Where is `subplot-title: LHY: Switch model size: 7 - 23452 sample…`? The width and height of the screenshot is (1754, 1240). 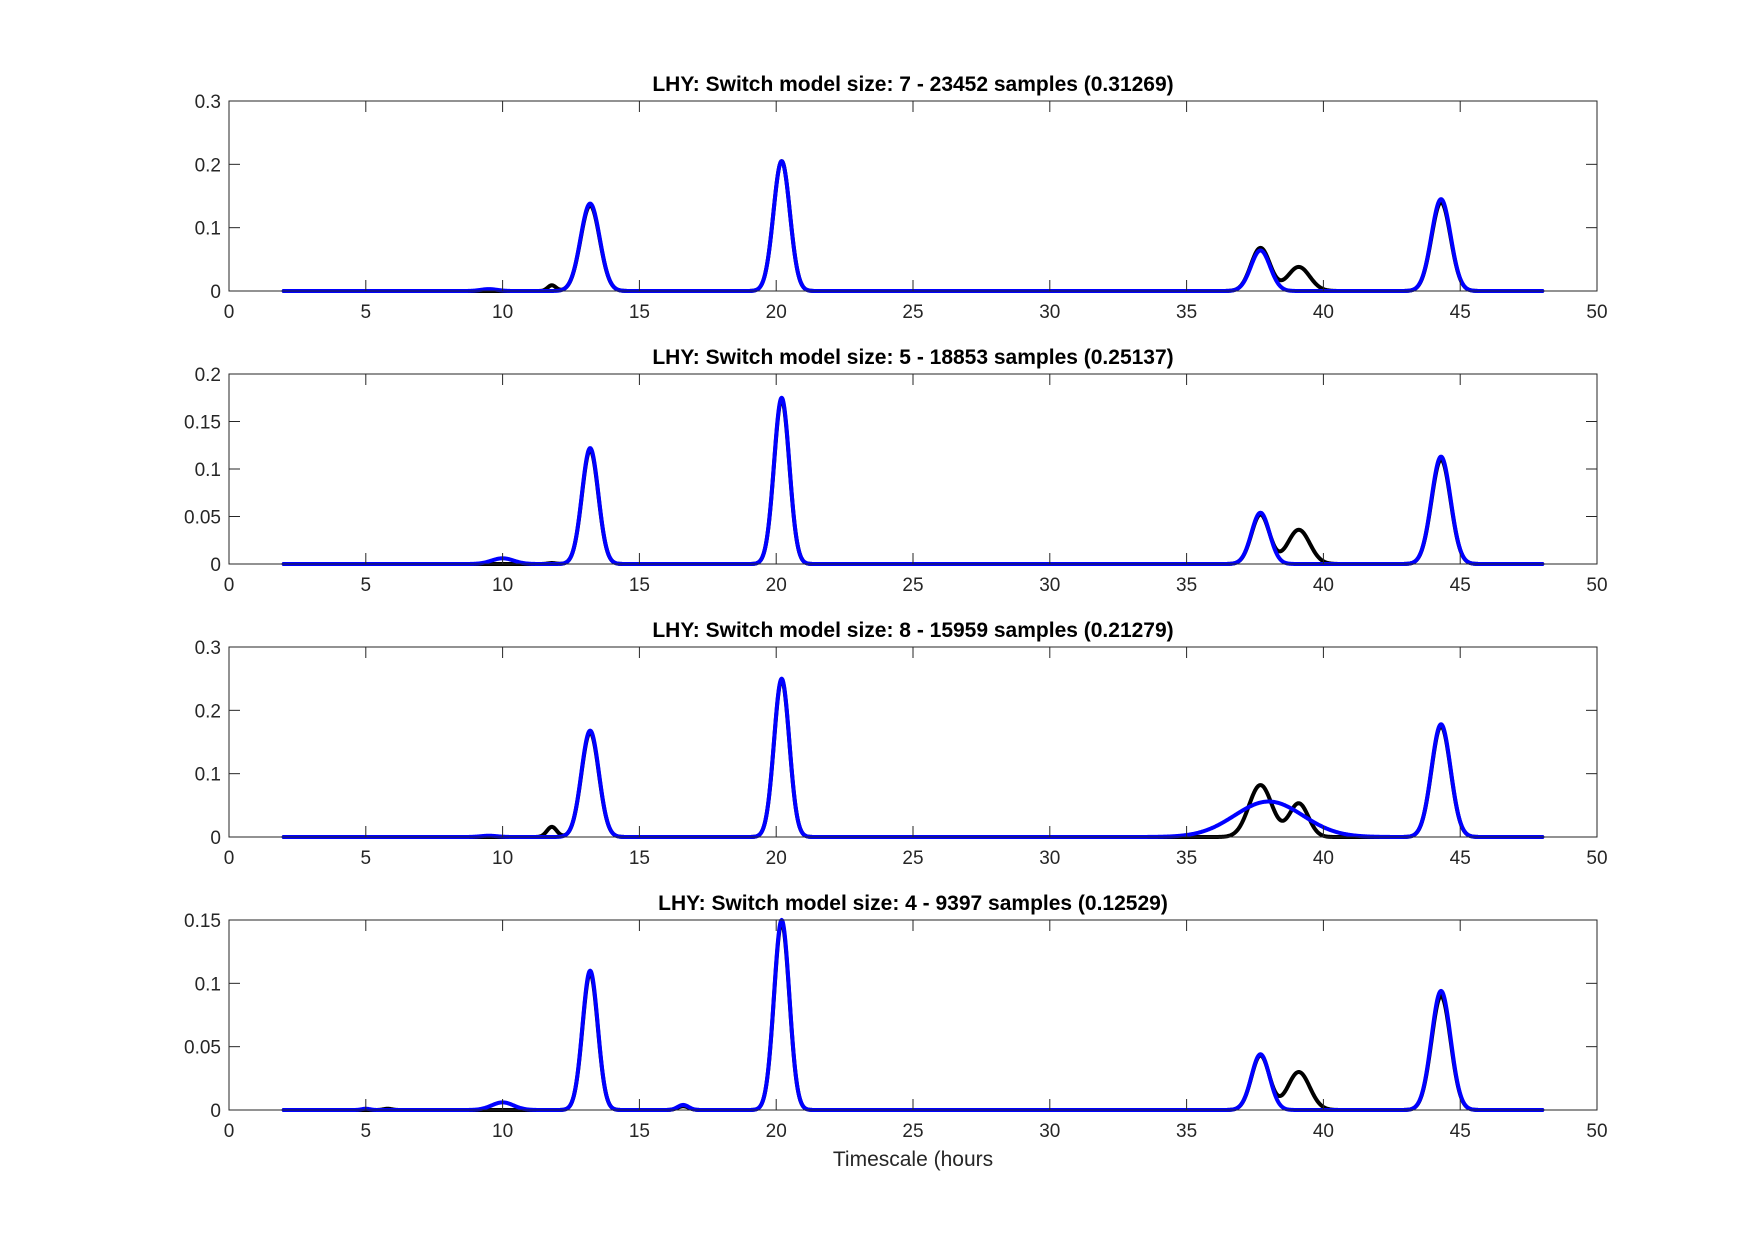 subplot-title: LHY: Switch model size: 7 - 23452 sample… is located at coordinates (912, 84).